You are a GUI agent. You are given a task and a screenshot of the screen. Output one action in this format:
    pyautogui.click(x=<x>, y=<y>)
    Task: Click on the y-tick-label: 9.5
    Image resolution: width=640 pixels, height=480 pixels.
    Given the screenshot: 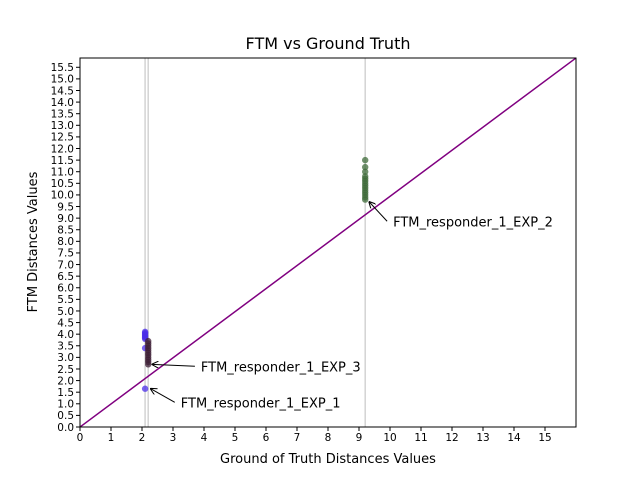 What is the action you would take?
    pyautogui.click(x=65, y=207)
    